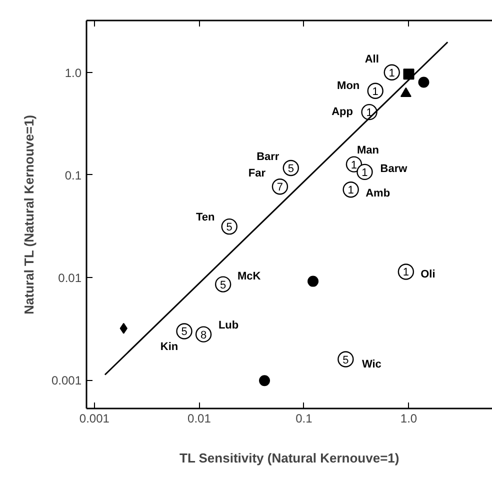 Image resolution: width=492 pixels, height=492 pixels. I want to click on x-tick-label: 0.001, so click(94, 419).